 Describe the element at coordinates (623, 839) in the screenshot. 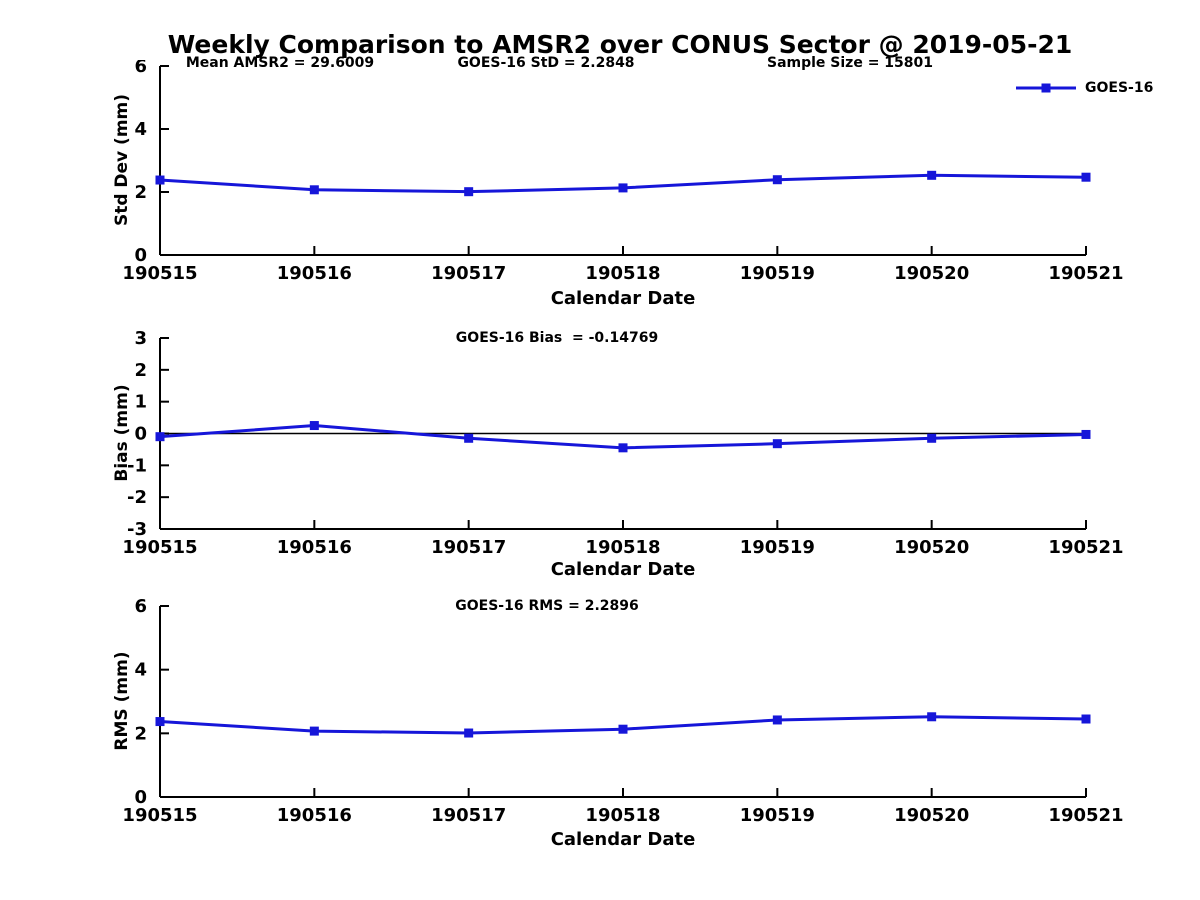

I see `x-axis-label-rms: Calendar Date` at that location.